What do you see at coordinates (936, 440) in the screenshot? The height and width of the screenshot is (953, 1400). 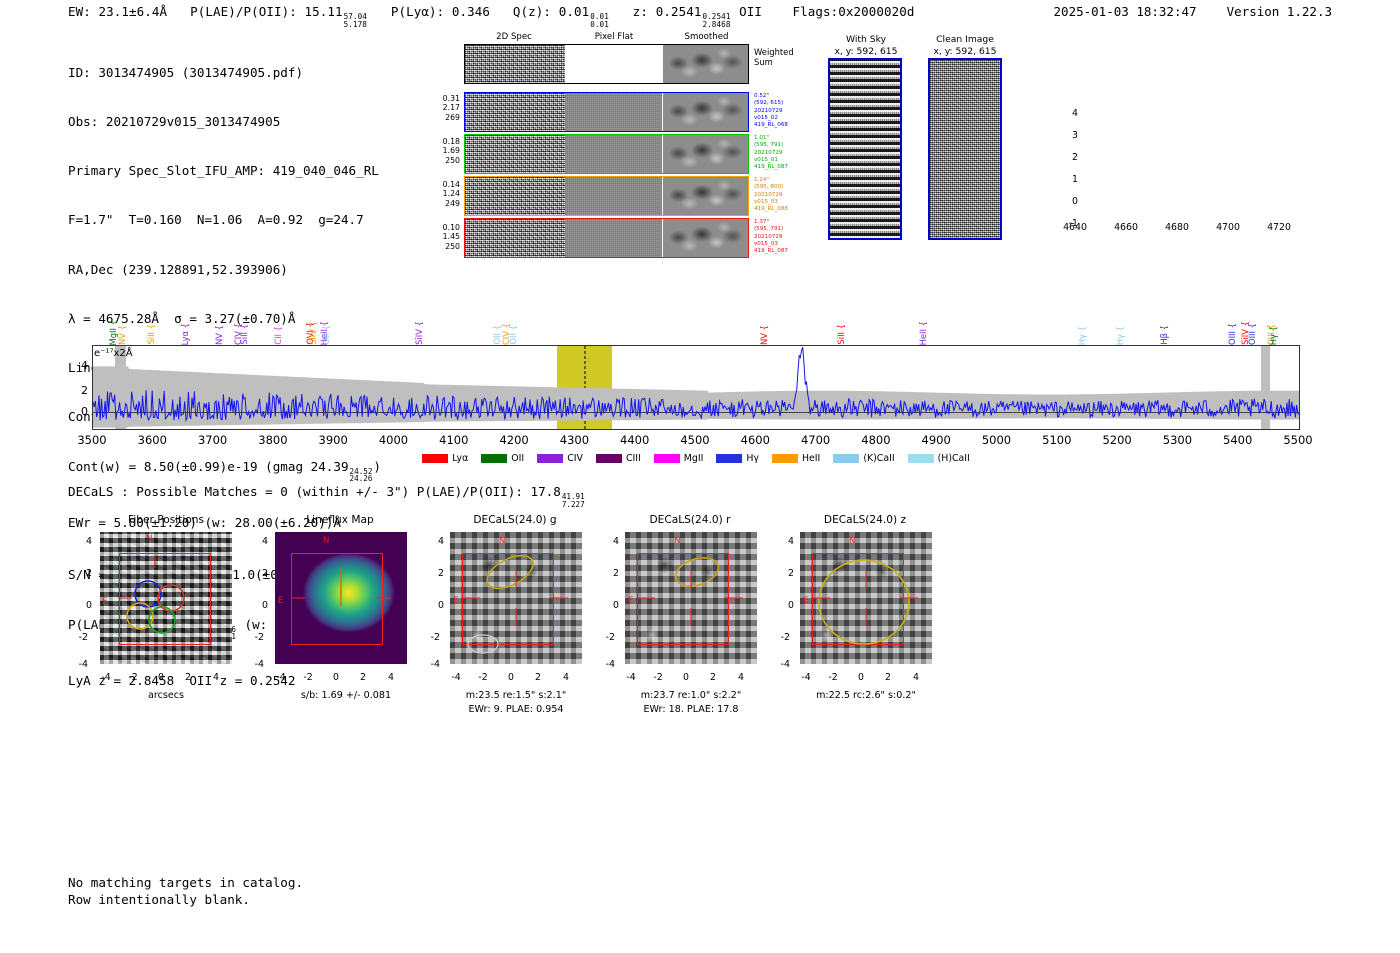 I see `spectrum-xtick: 4900` at bounding box center [936, 440].